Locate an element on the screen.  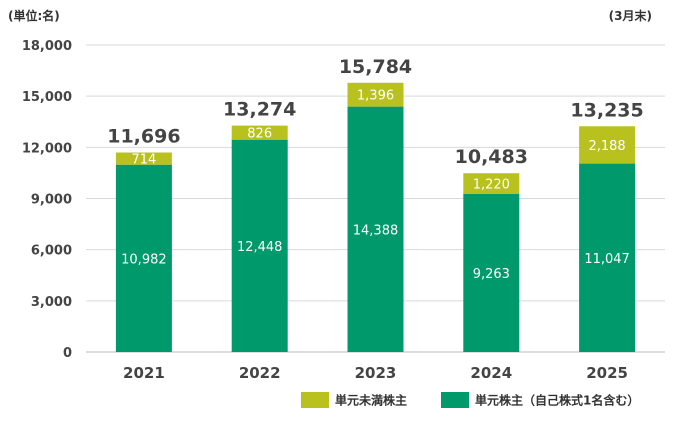
y-tick-label: 6,000 is located at coordinates (51, 251).